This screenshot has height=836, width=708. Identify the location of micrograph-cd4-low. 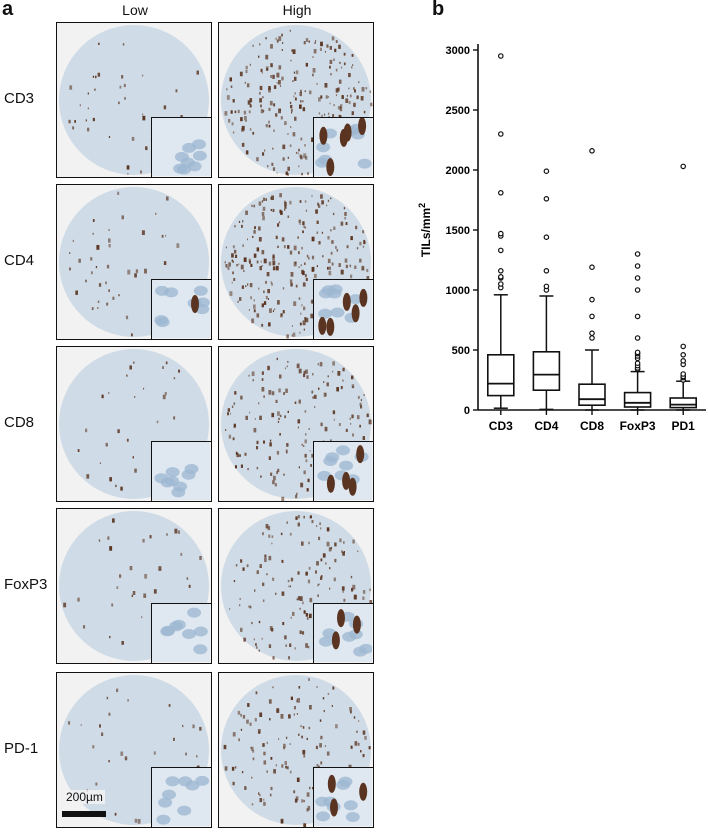
(134, 262).